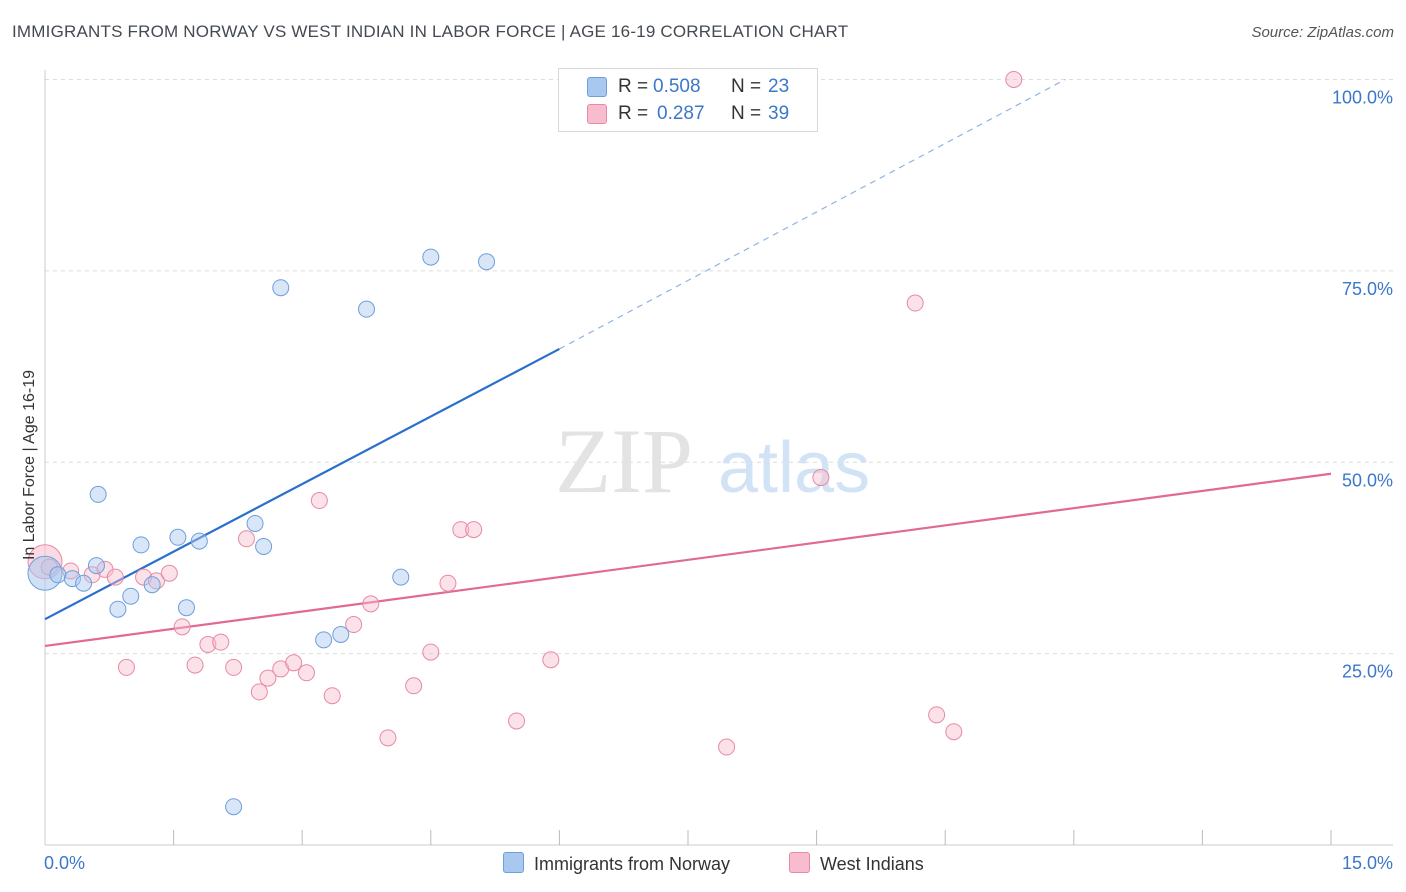 This screenshot has height=892, width=1406. I want to click on y-tick-label: 75.0%, so click(1367, 289).